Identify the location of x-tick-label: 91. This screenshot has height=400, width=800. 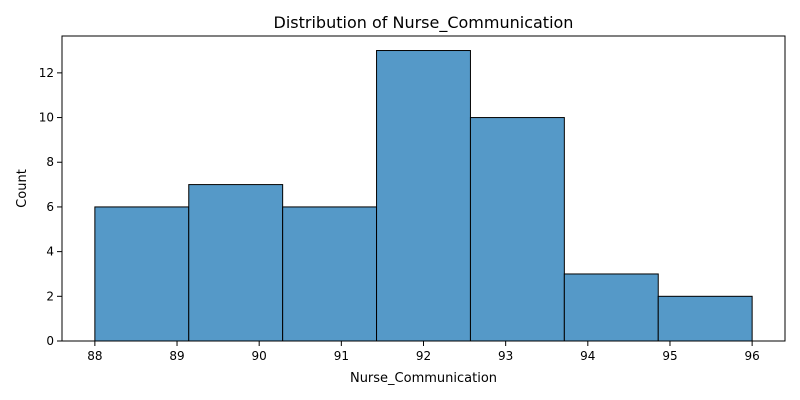
(341, 356).